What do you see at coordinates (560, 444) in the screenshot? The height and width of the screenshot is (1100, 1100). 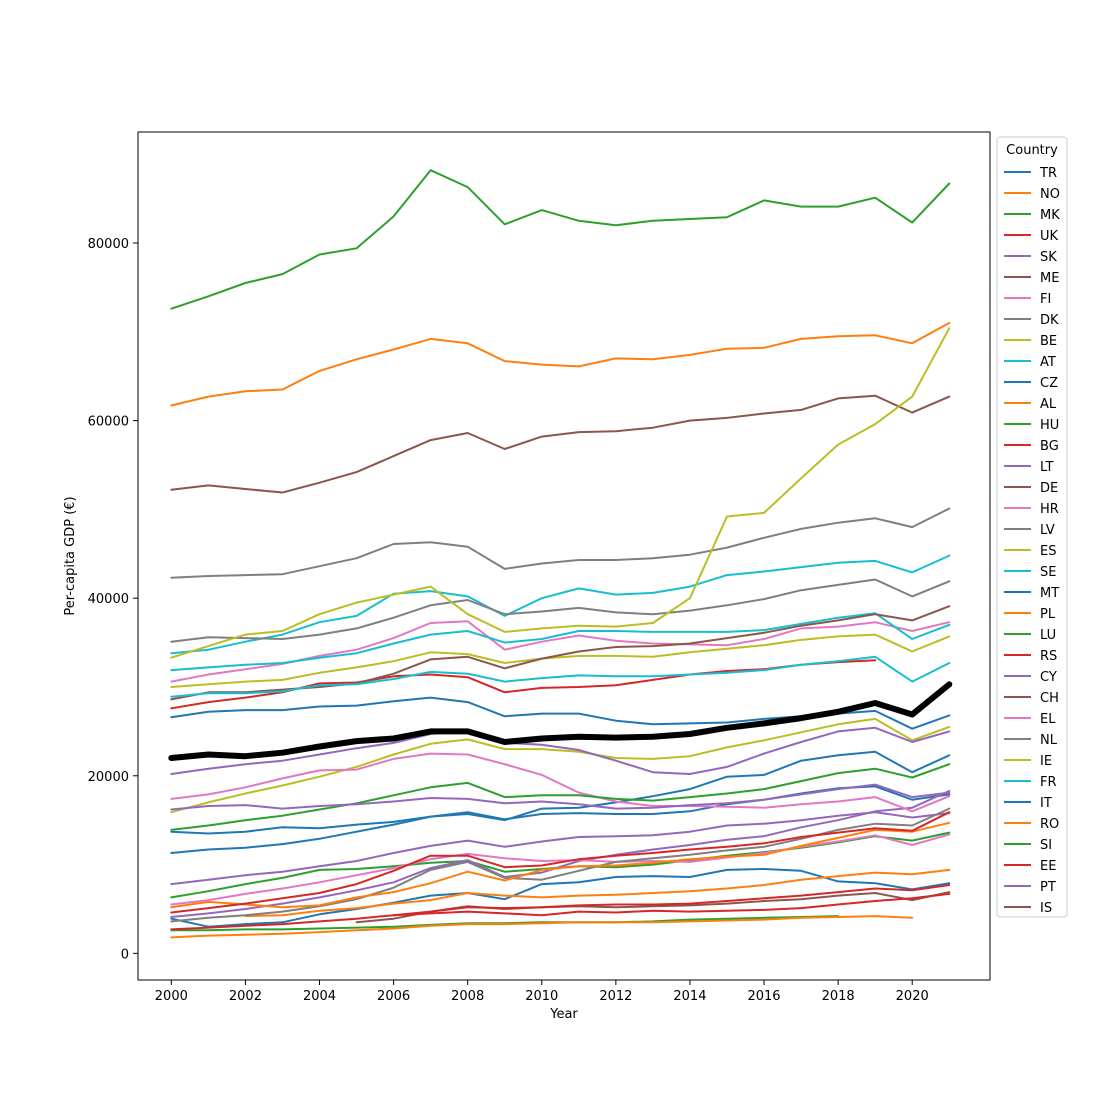 I see `series-line-ch` at bounding box center [560, 444].